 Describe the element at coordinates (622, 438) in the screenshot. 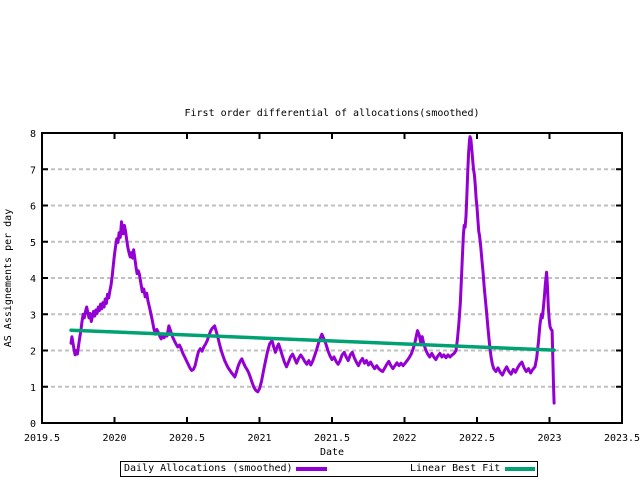

I see `x-tick-label: 2023.5` at that location.